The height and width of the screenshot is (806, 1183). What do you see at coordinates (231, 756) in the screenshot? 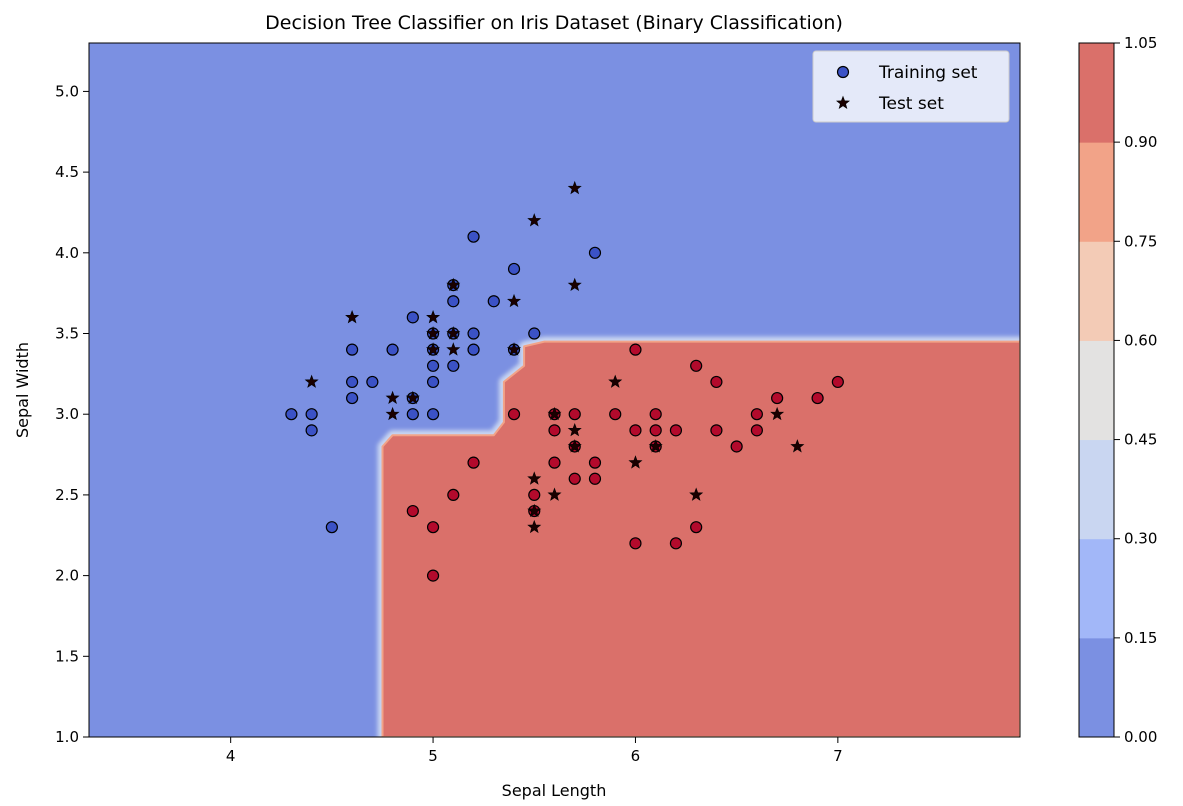
I see `x-tick-label: 4` at bounding box center [231, 756].